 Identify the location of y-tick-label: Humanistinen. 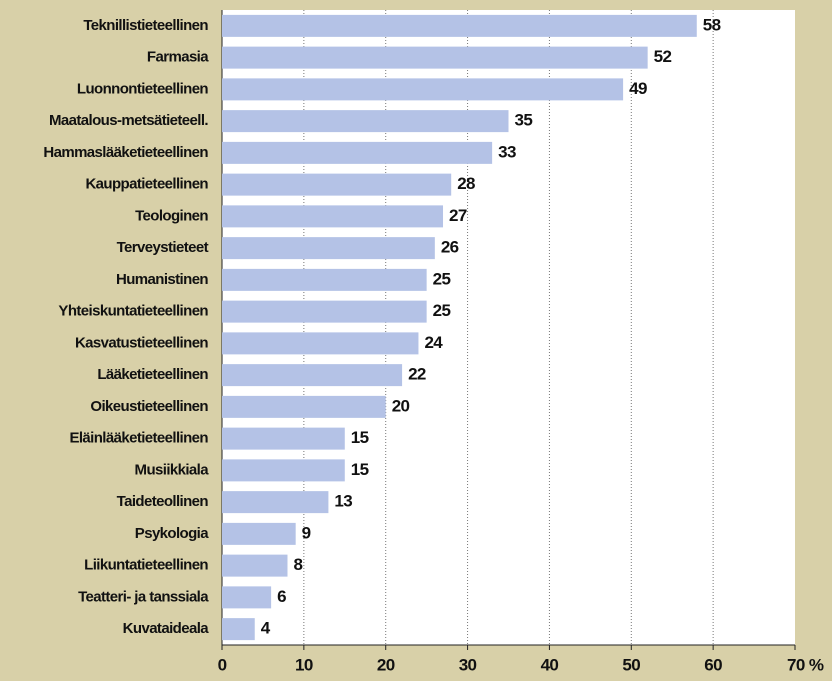
(162, 279).